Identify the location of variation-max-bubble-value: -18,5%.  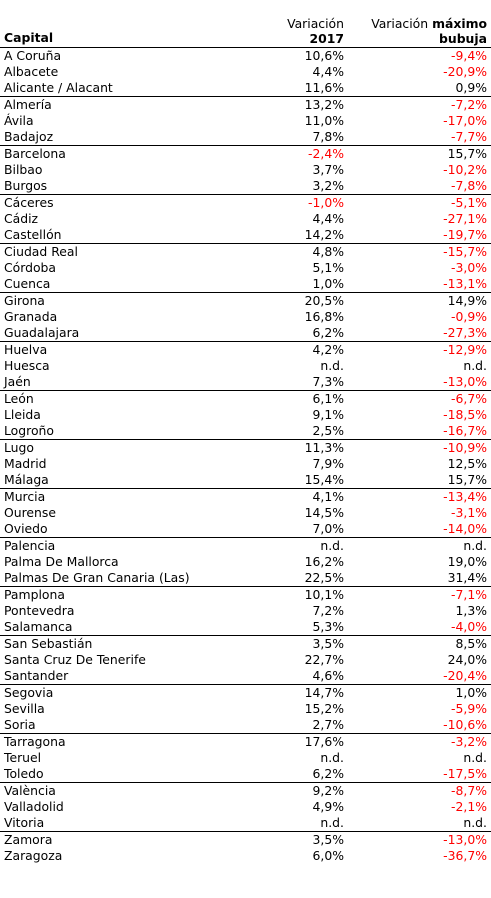
(465, 414).